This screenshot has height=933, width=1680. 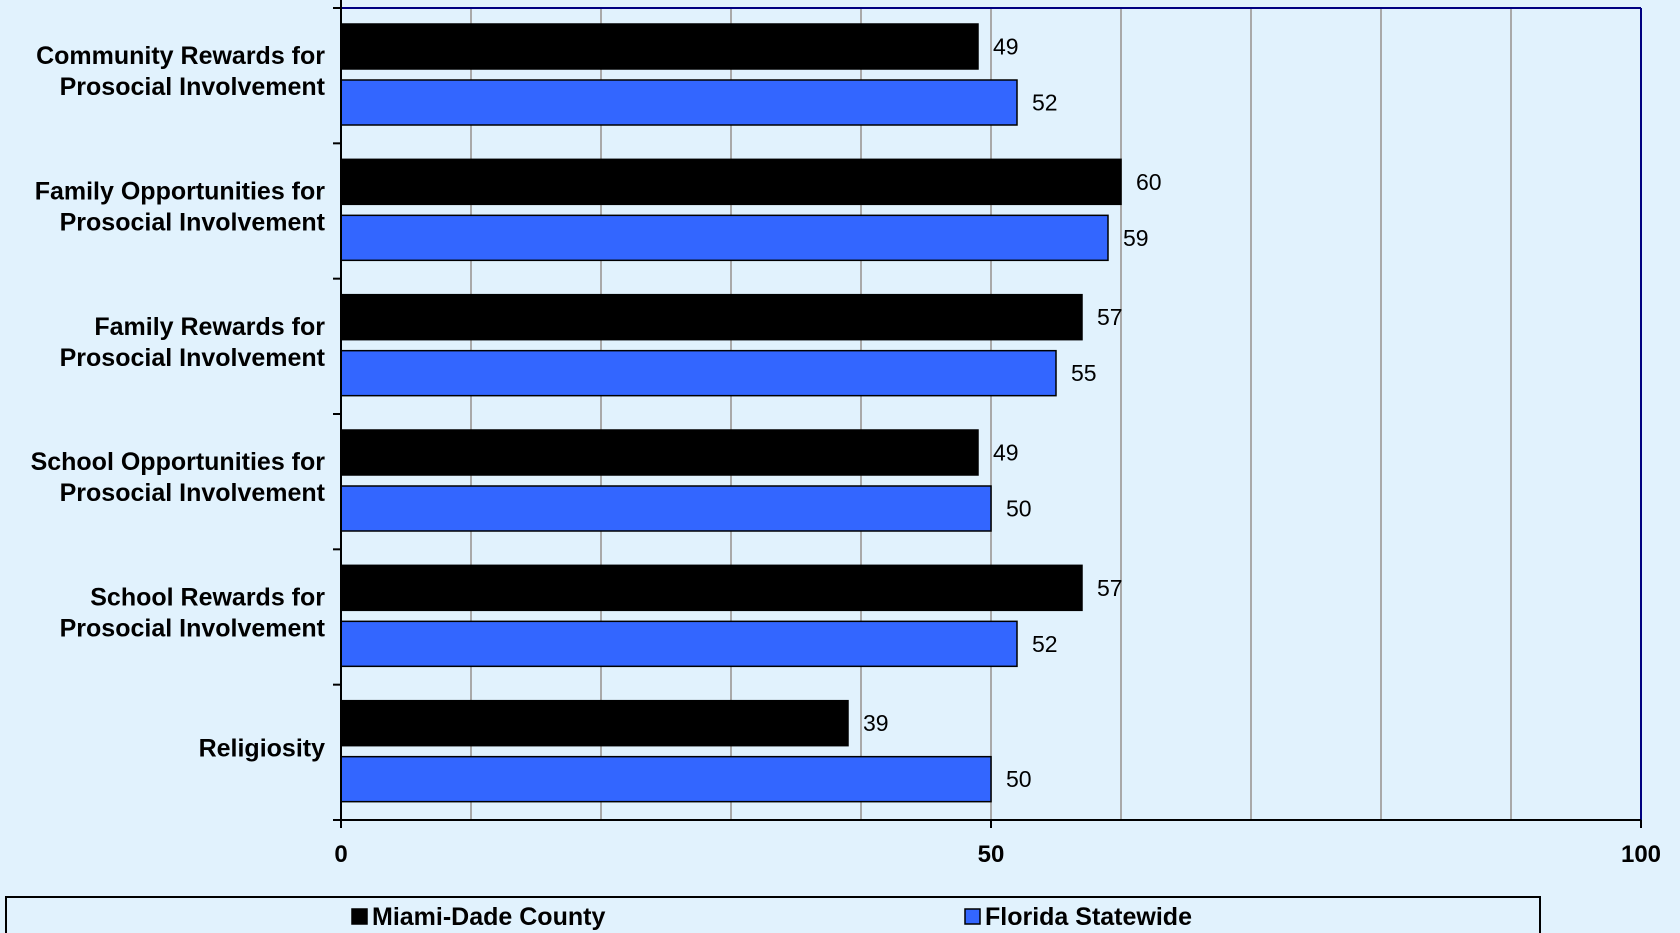 What do you see at coordinates (180, 56) in the screenshot?
I see `category-label-line: Community Rewards for` at bounding box center [180, 56].